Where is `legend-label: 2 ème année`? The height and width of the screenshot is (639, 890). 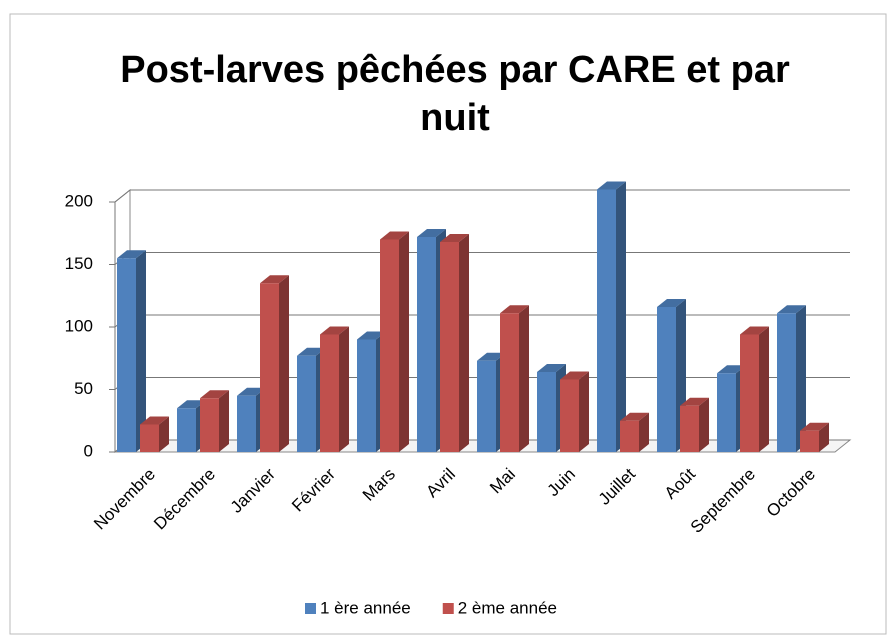 legend-label: 2 ème année is located at coordinates (507, 607).